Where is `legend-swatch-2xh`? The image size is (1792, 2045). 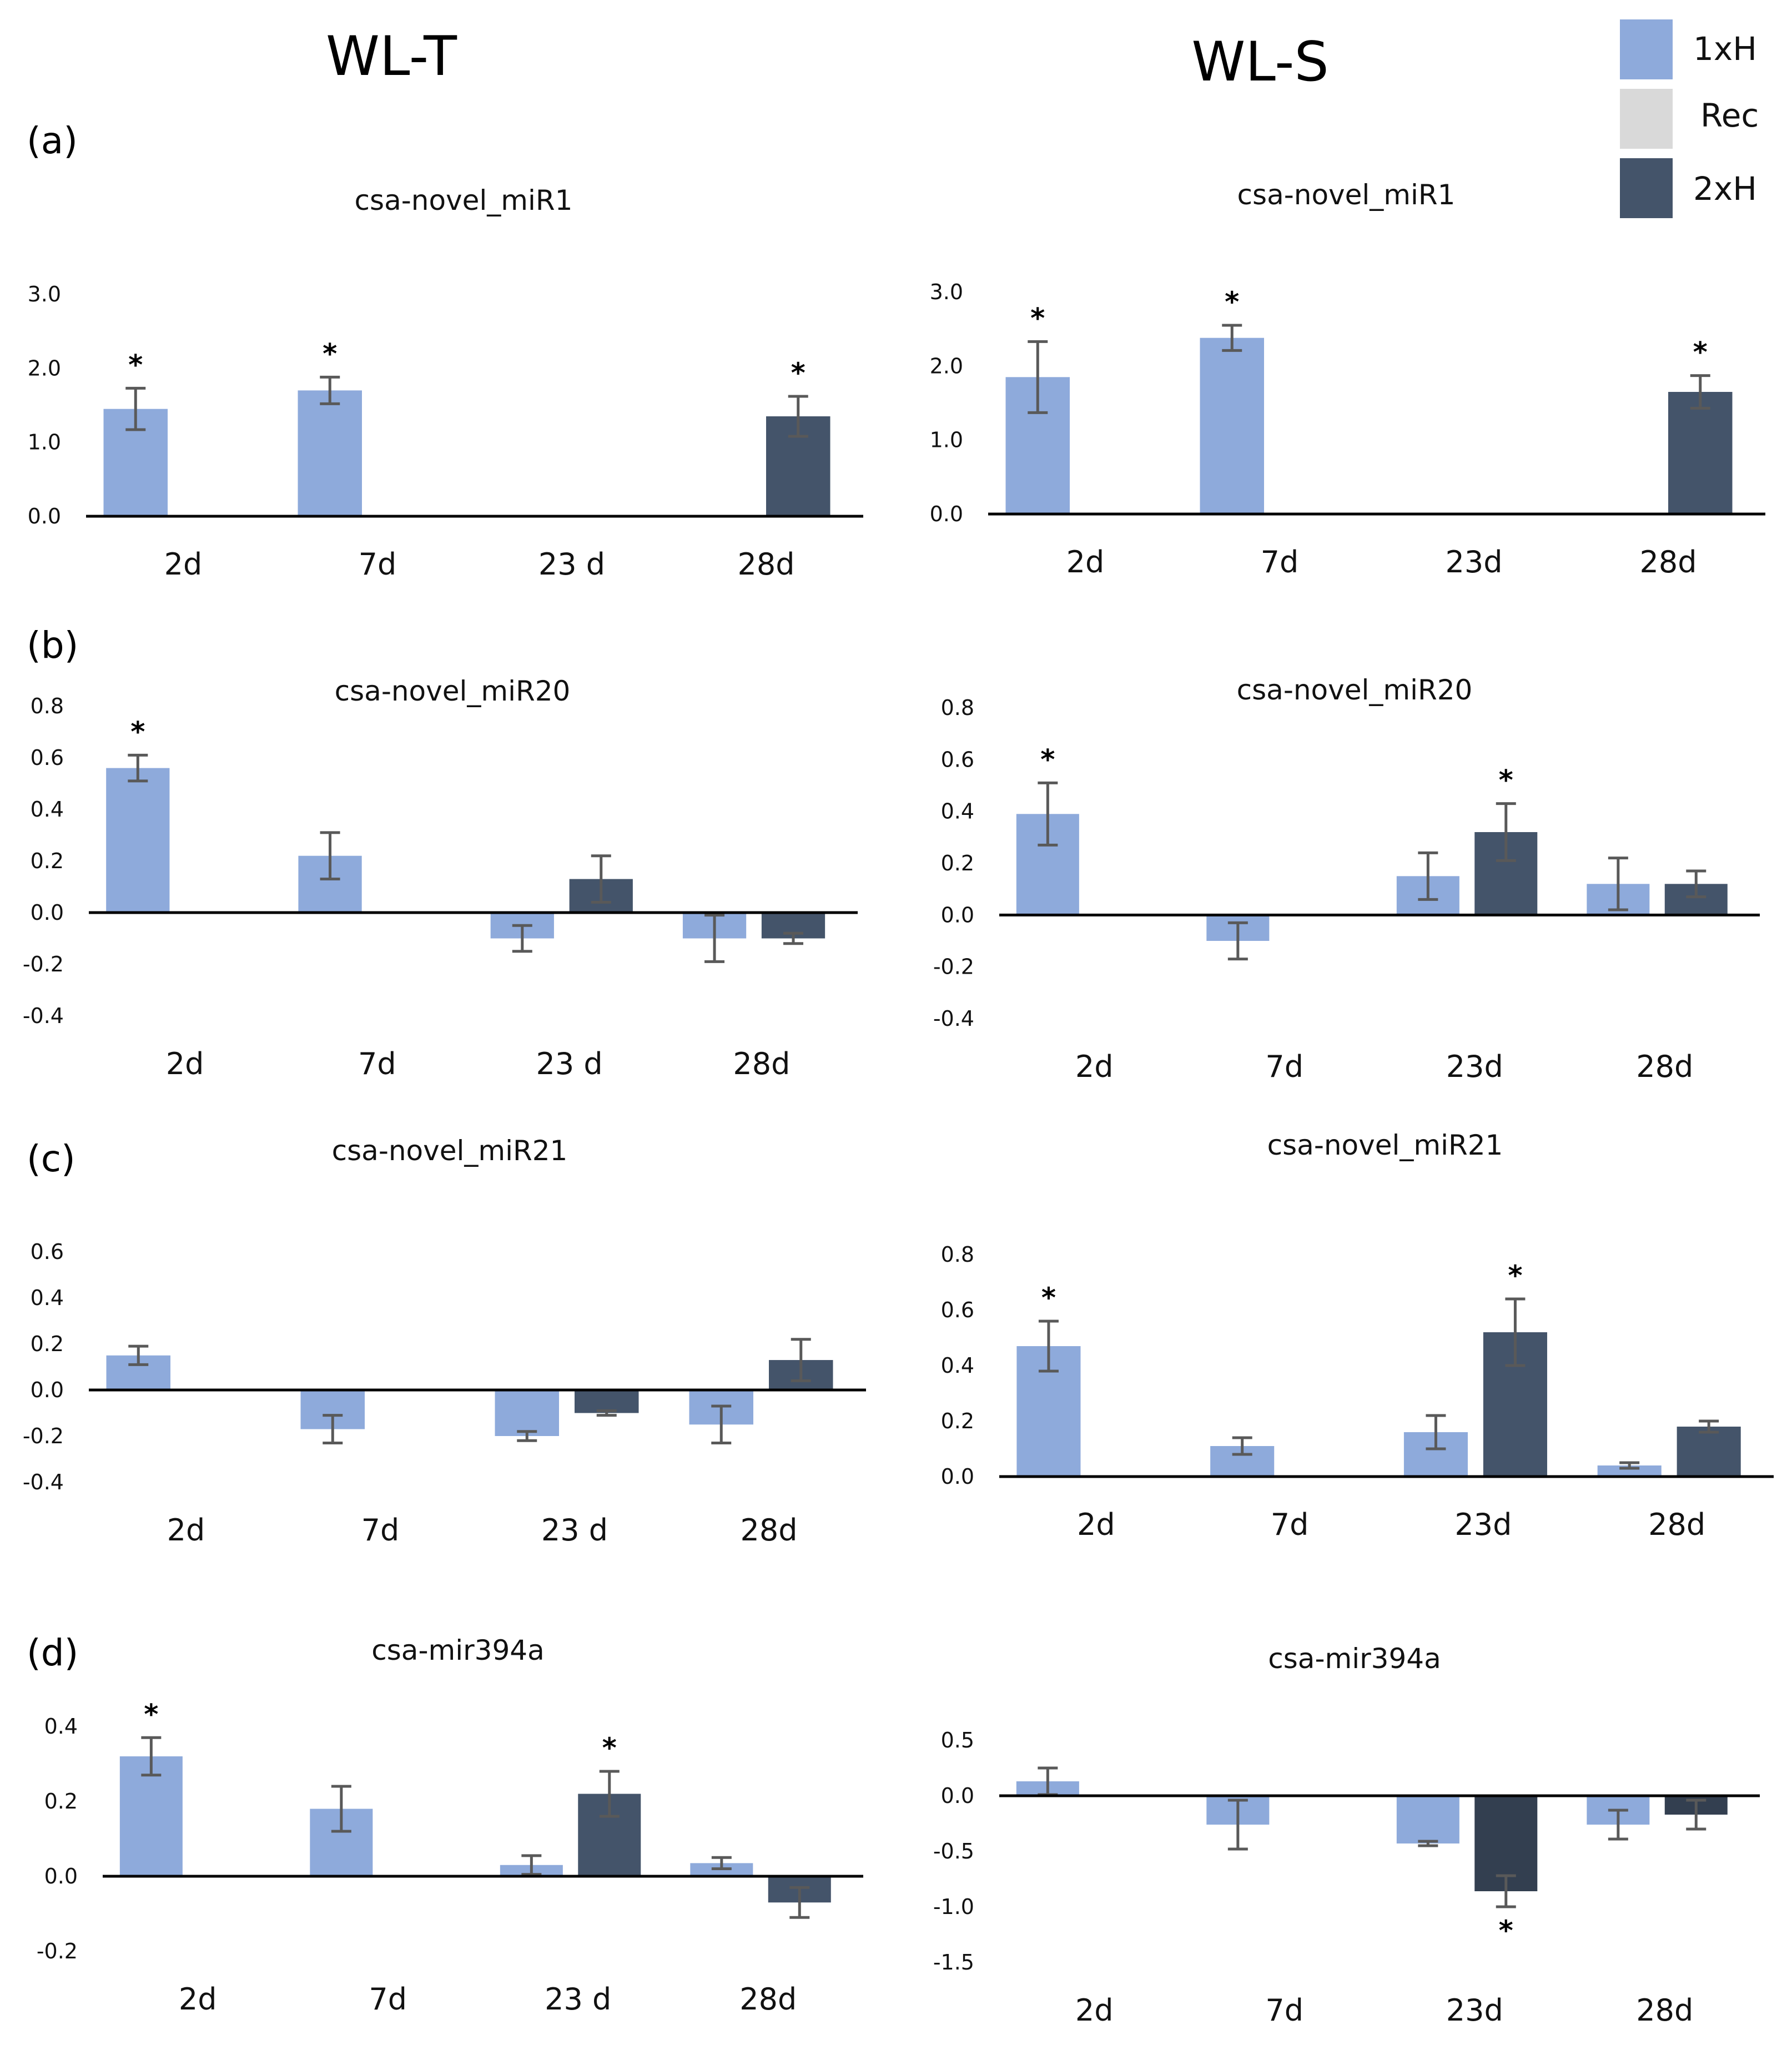
legend-swatch-2xh is located at coordinates (1647, 188).